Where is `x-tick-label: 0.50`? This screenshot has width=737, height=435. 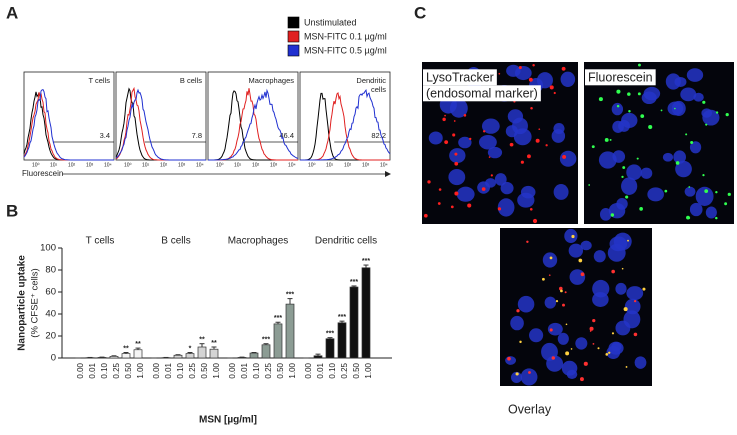 x-tick-label: 0.50 is located at coordinates (280, 370).